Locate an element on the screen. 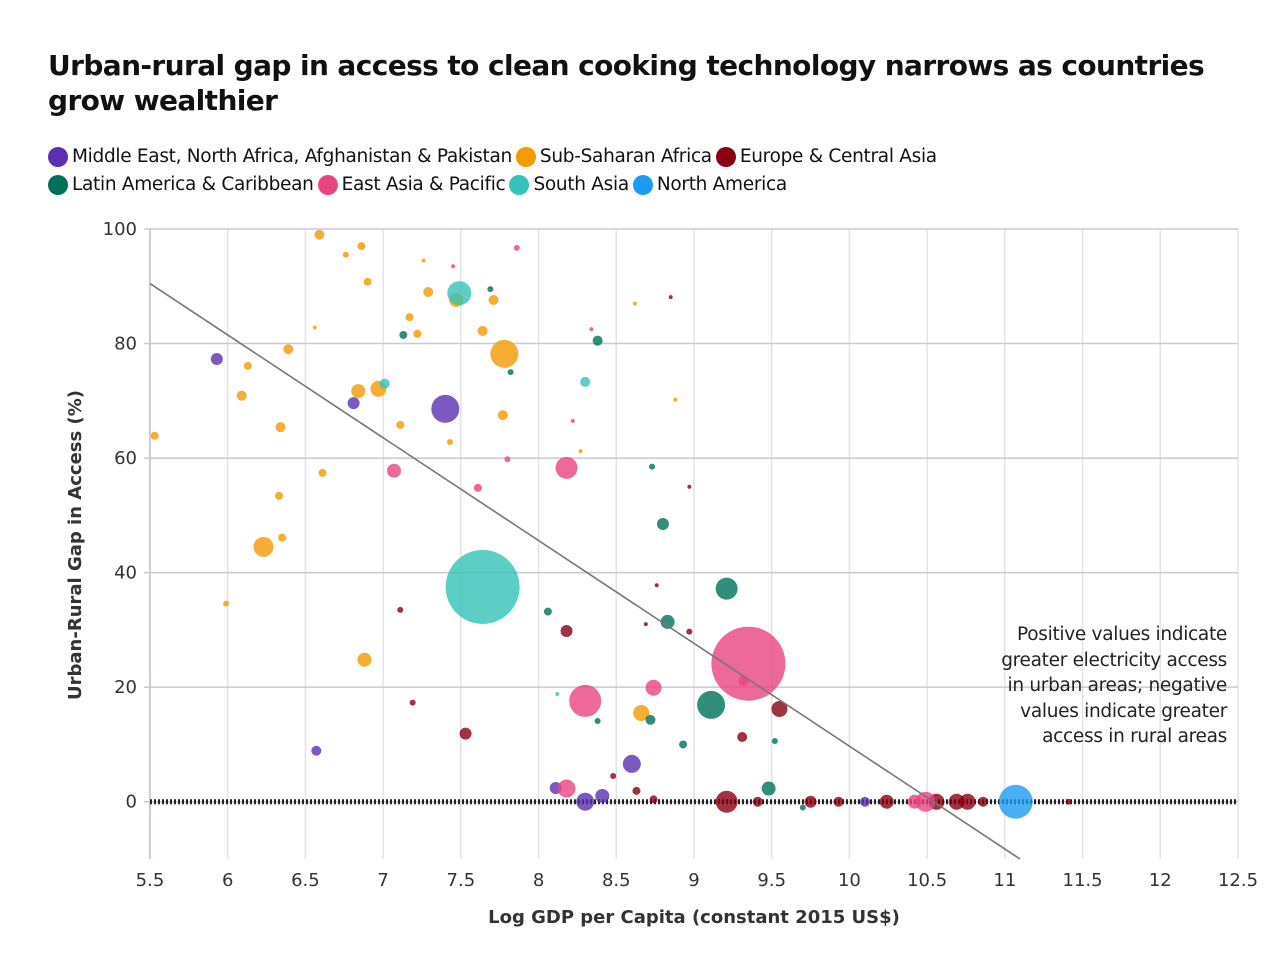  y-tick-label: 80 is located at coordinates (125, 344).